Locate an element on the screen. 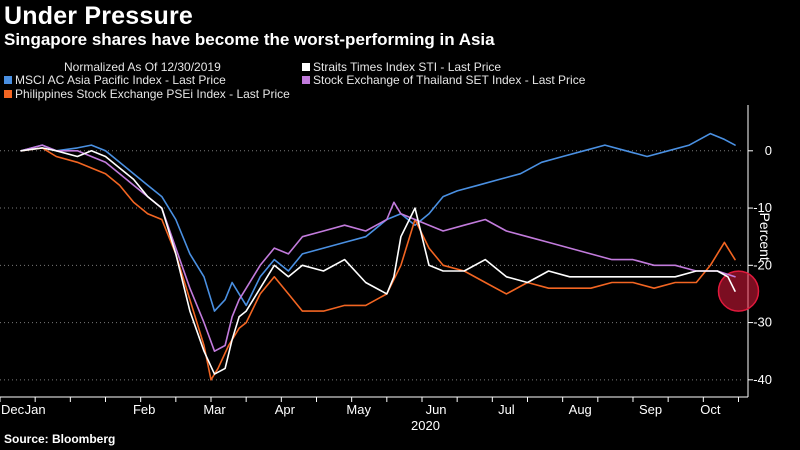 This screenshot has width=800, height=450. y-tick-label: -10 is located at coordinates (762, 207).